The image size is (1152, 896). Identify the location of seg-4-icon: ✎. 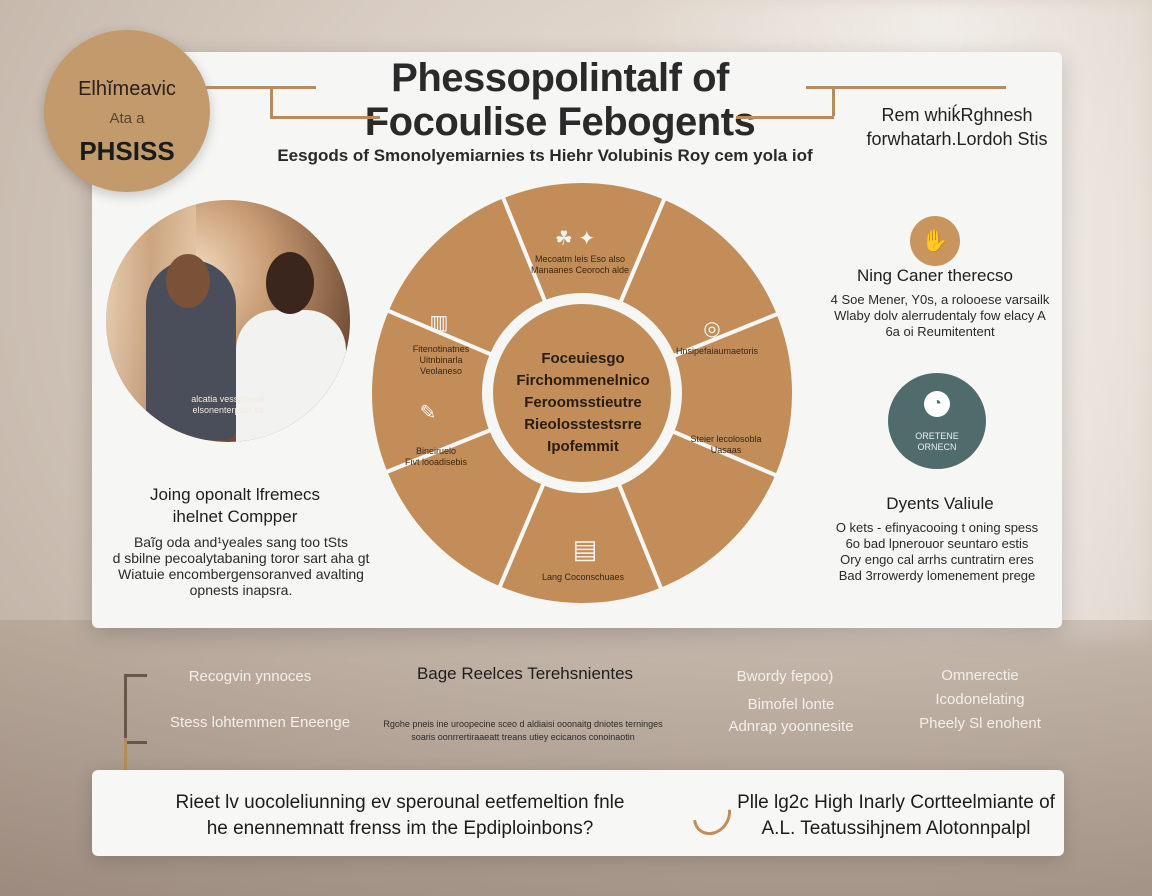
(428, 413).